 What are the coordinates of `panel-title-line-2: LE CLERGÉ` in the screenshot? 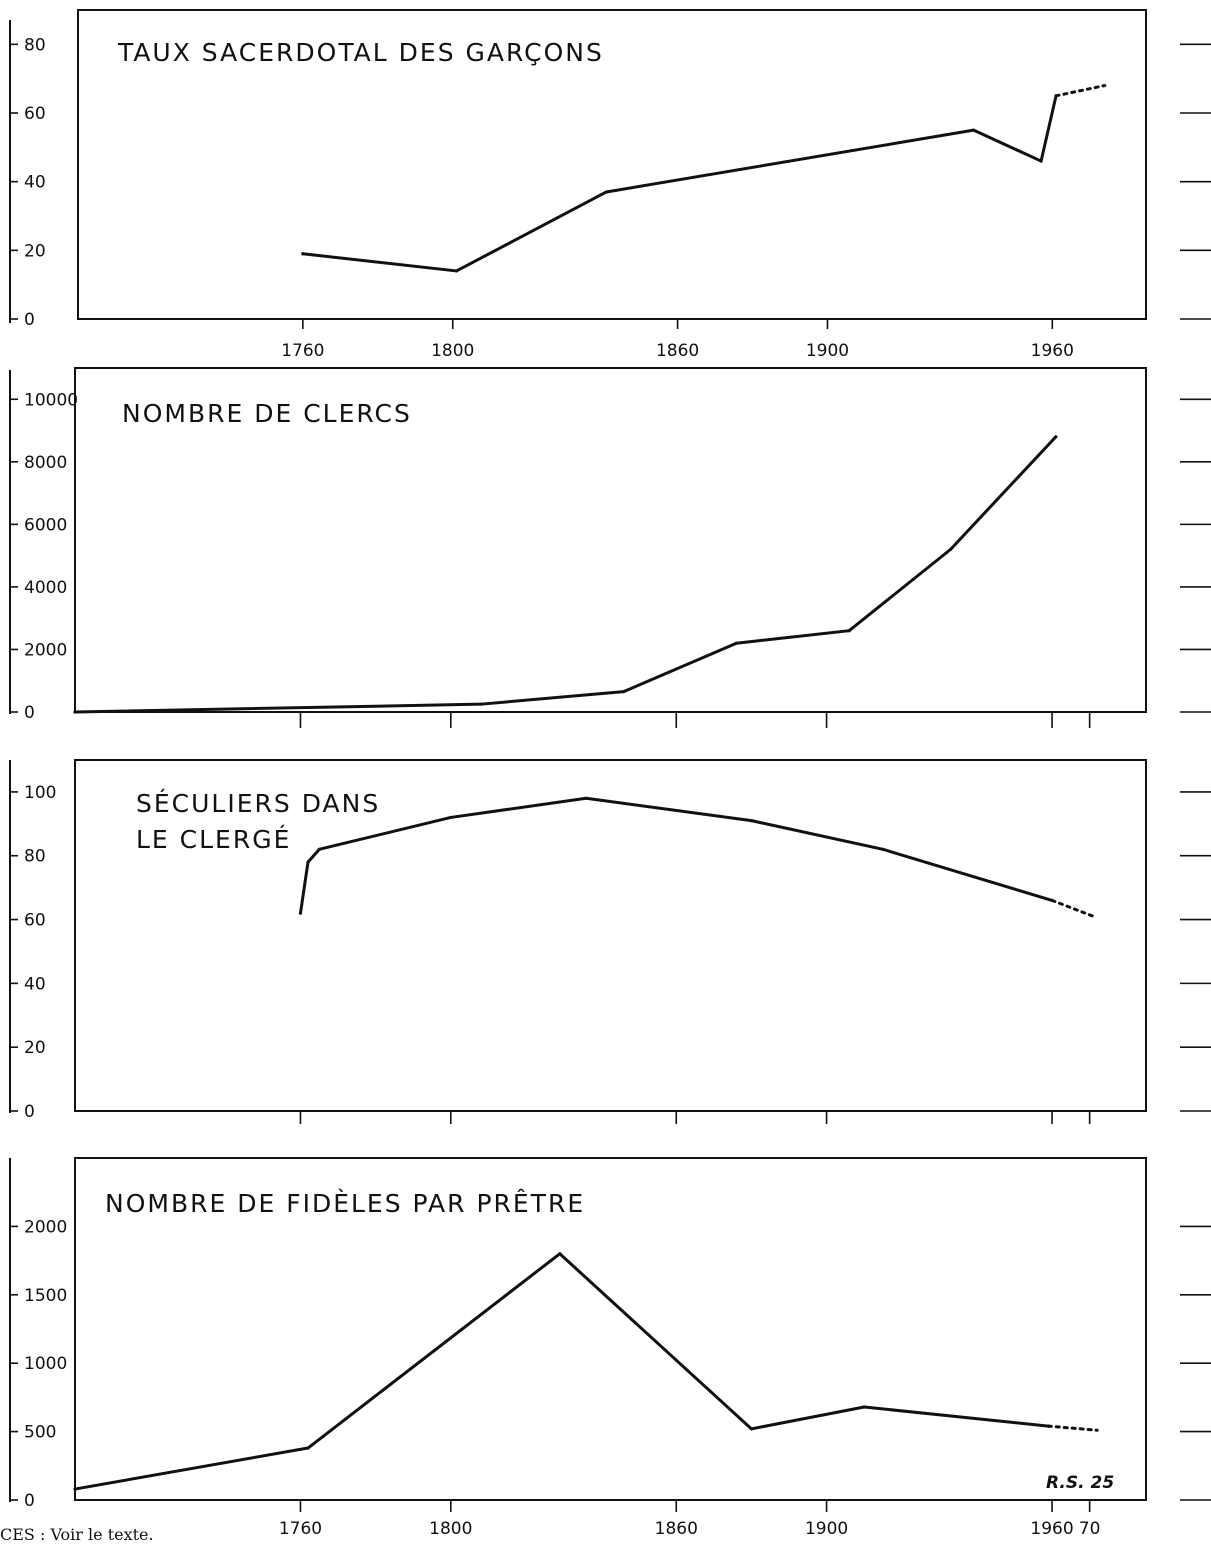 It's located at (213, 839).